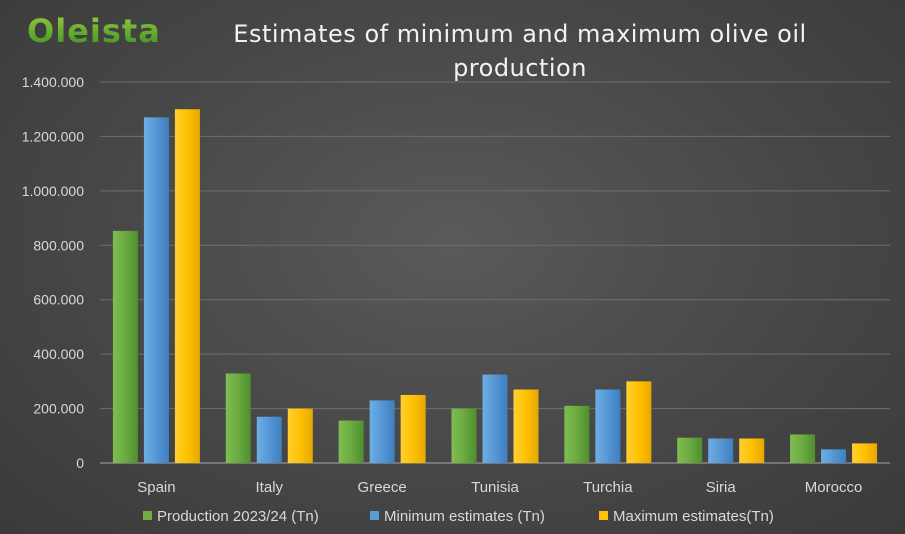 The height and width of the screenshot is (534, 905). What do you see at coordinates (53, 82) in the screenshot?
I see `y-tick-label: 1.400.000` at bounding box center [53, 82].